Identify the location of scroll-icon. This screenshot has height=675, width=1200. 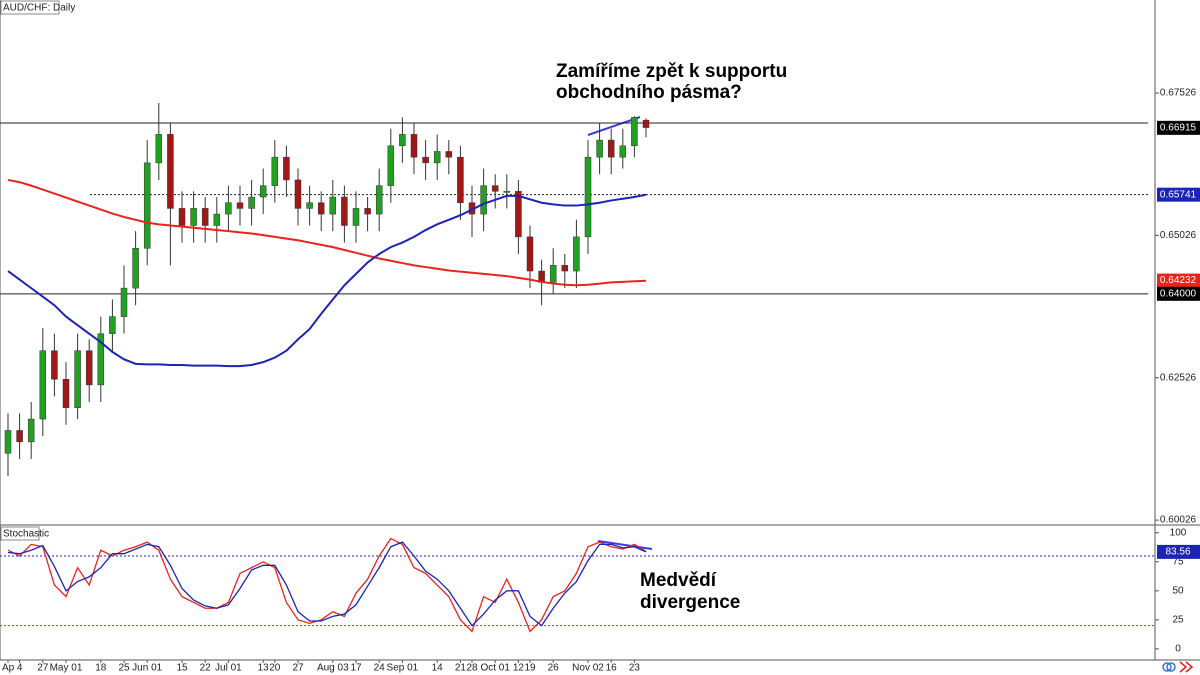
(1186, 667).